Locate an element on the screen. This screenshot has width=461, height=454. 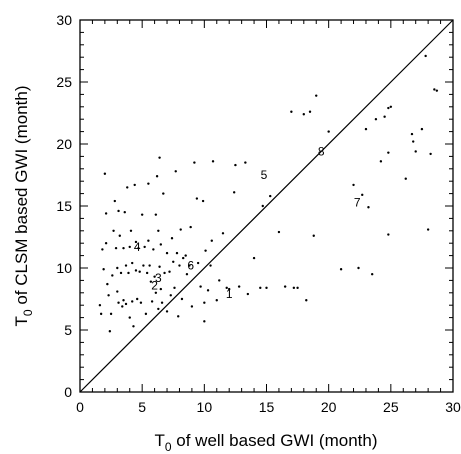
y-tick-label: 10 is located at coordinates (64, 268).